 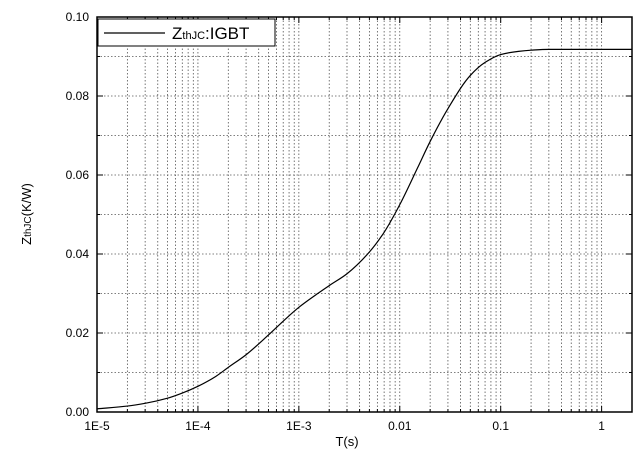 What do you see at coordinates (78, 412) in the screenshot?
I see `y-tick-label: 0.00` at bounding box center [78, 412].